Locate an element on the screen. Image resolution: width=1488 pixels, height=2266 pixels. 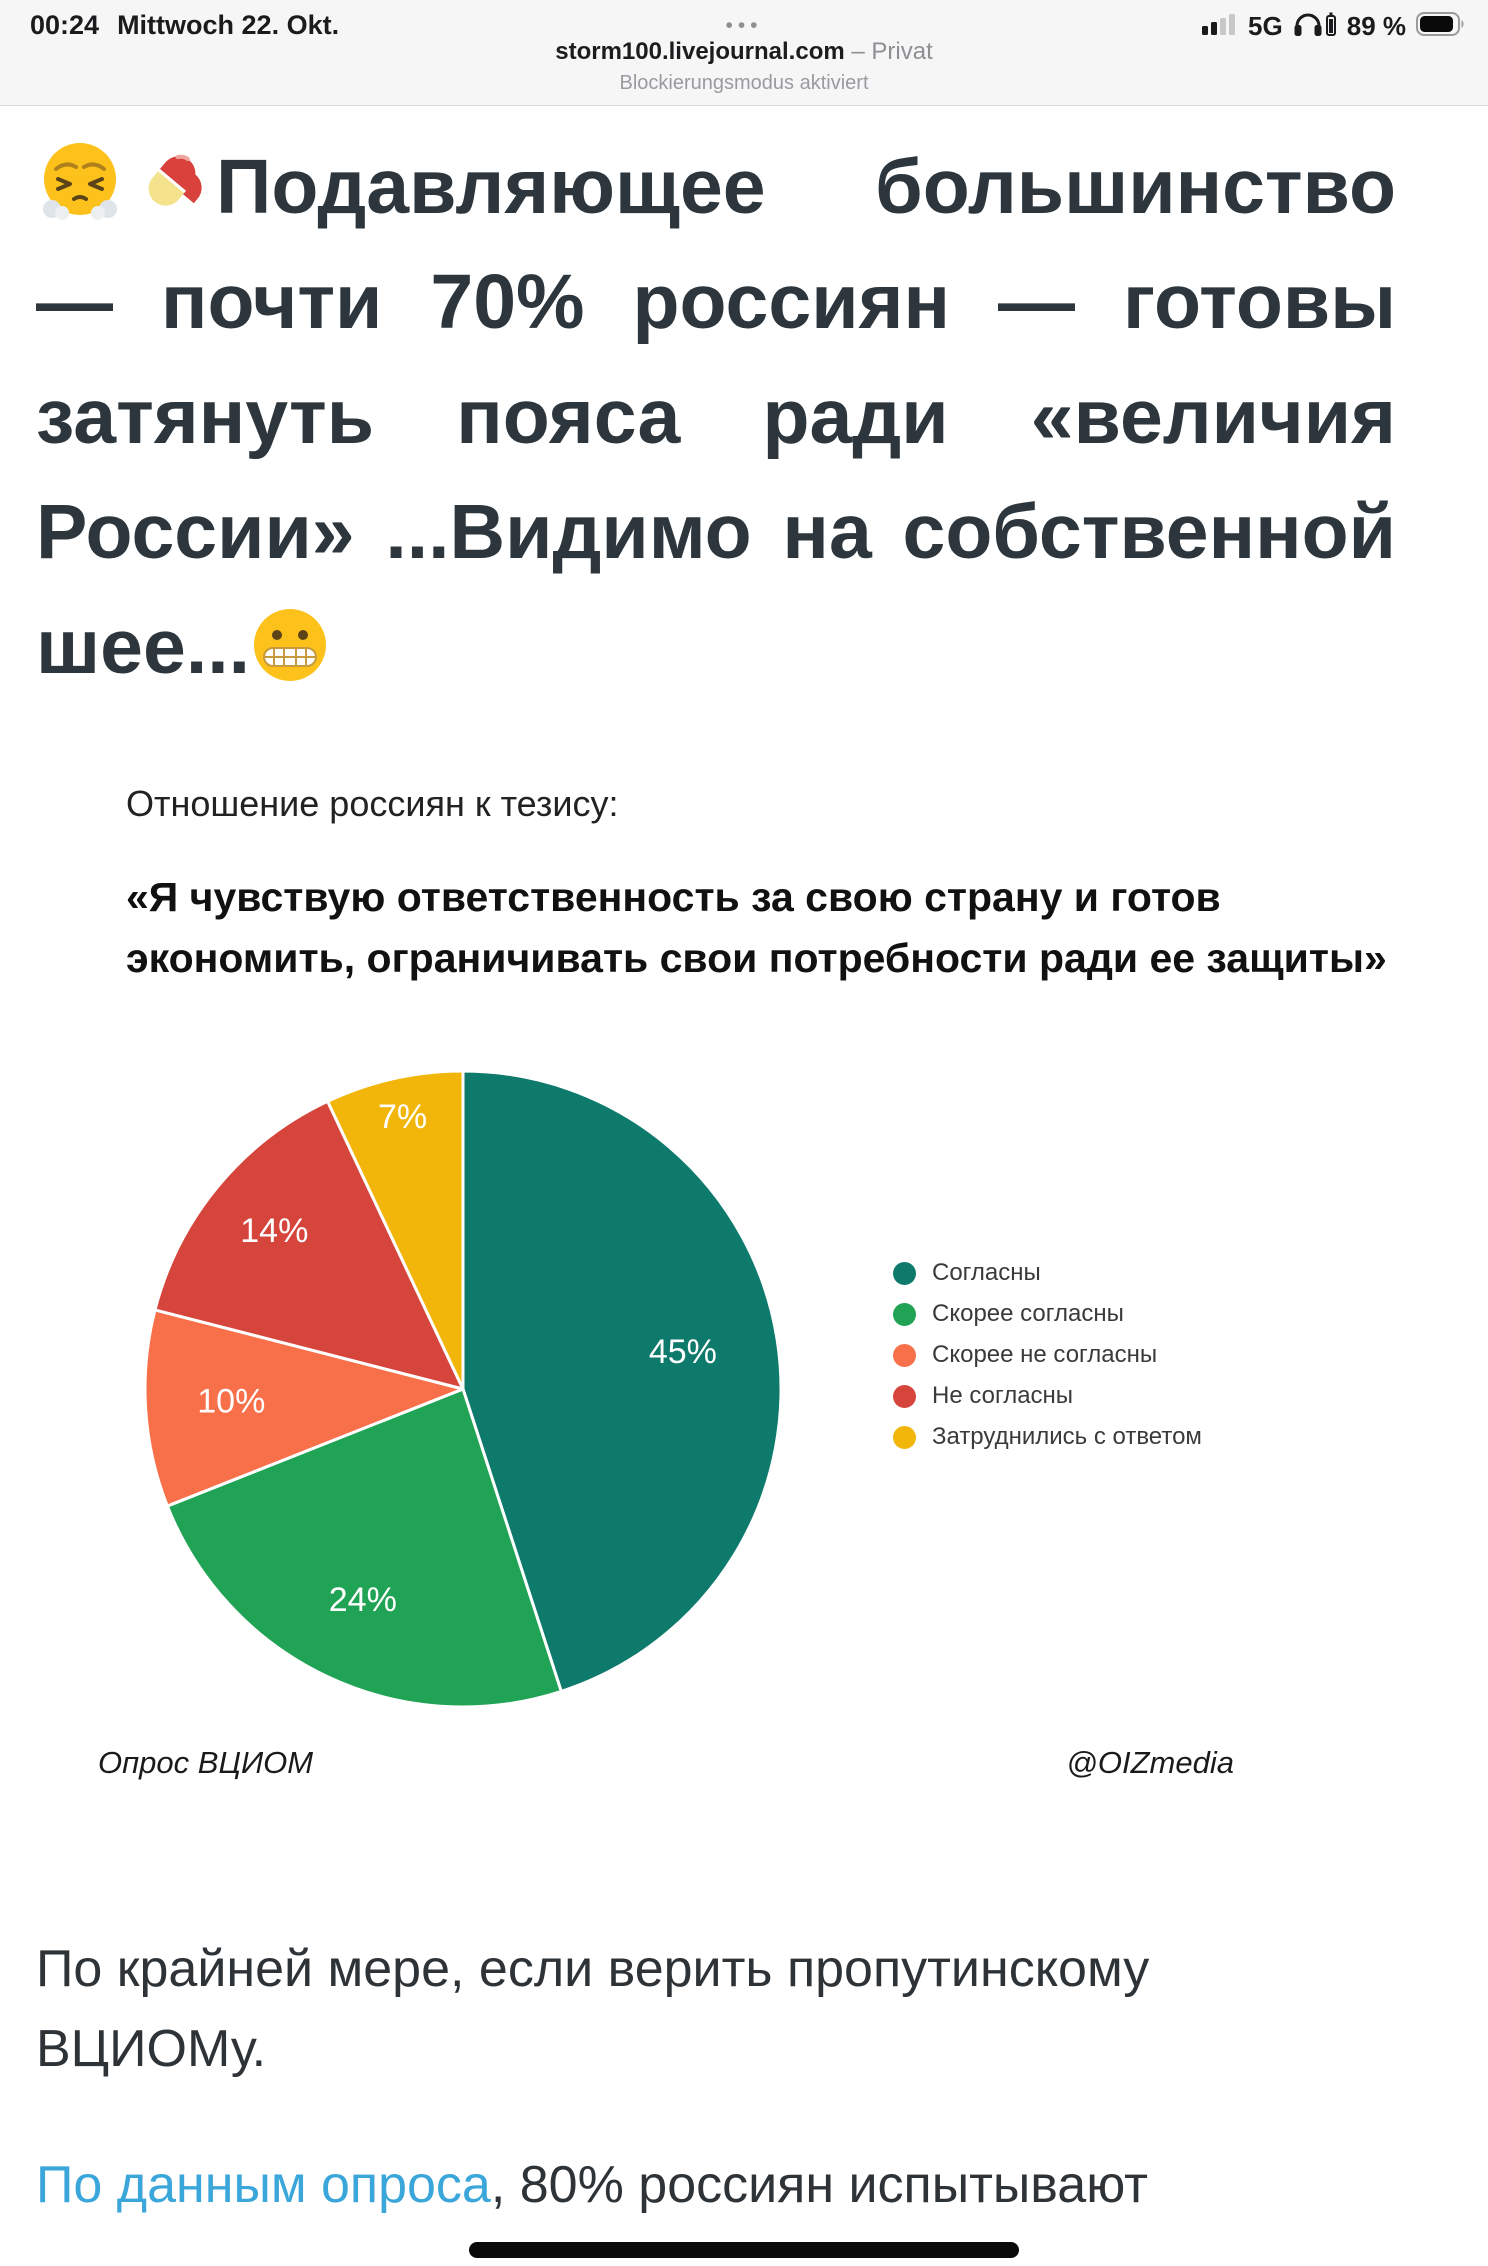
pie-value-label: 24% is located at coordinates (363, 1600).